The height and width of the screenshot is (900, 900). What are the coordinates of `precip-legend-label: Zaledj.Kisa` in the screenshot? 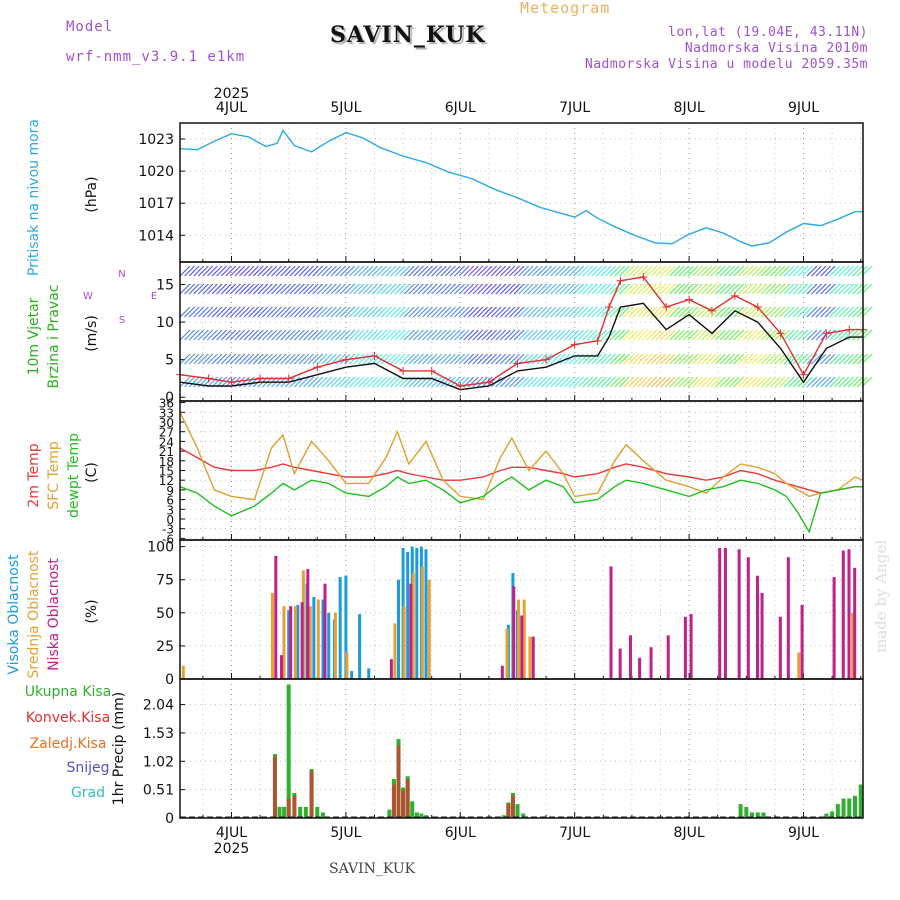 It's located at (68, 744).